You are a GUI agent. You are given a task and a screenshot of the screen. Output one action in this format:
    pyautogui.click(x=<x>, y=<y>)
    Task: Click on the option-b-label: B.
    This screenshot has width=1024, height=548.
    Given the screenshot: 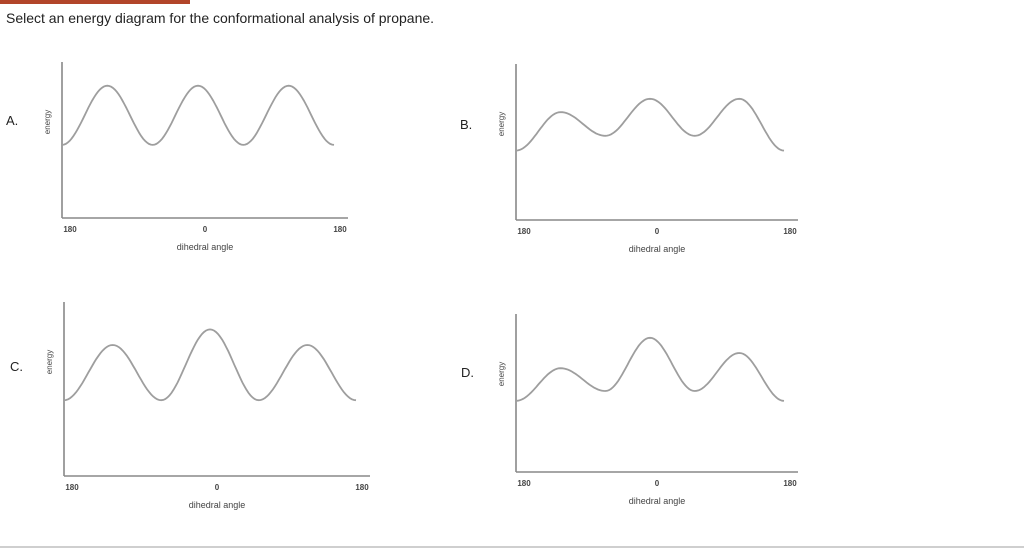 What is the action you would take?
    pyautogui.click(x=466, y=124)
    